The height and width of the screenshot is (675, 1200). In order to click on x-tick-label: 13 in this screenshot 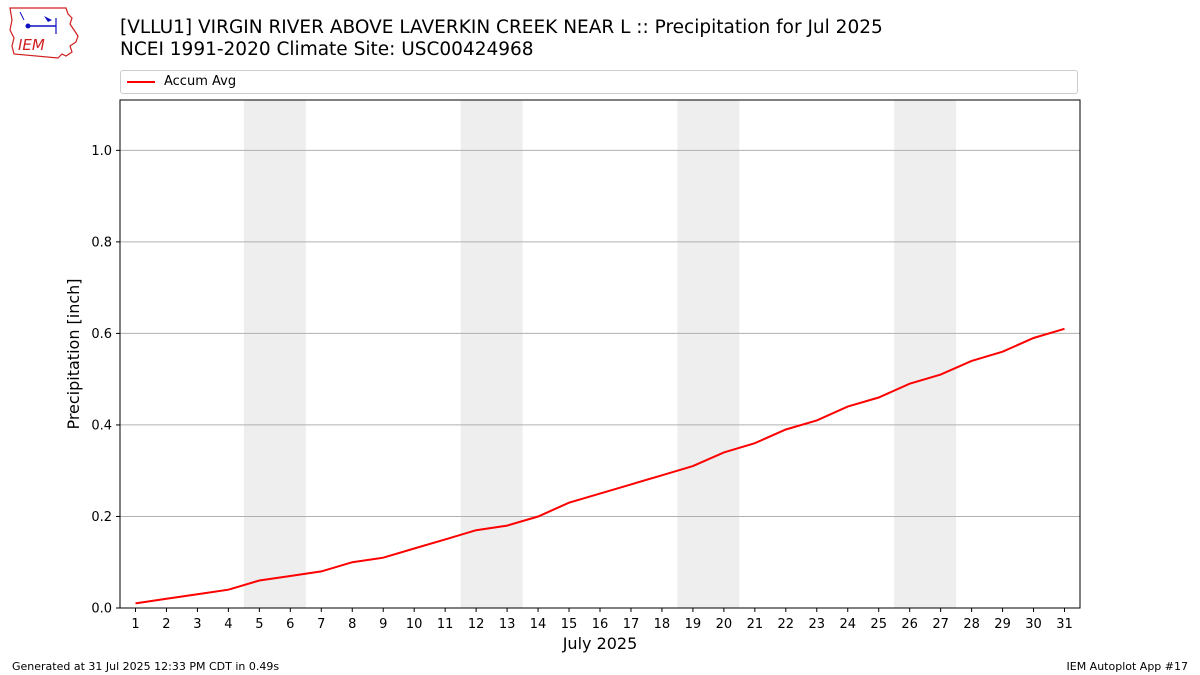, I will do `click(507, 624)`.